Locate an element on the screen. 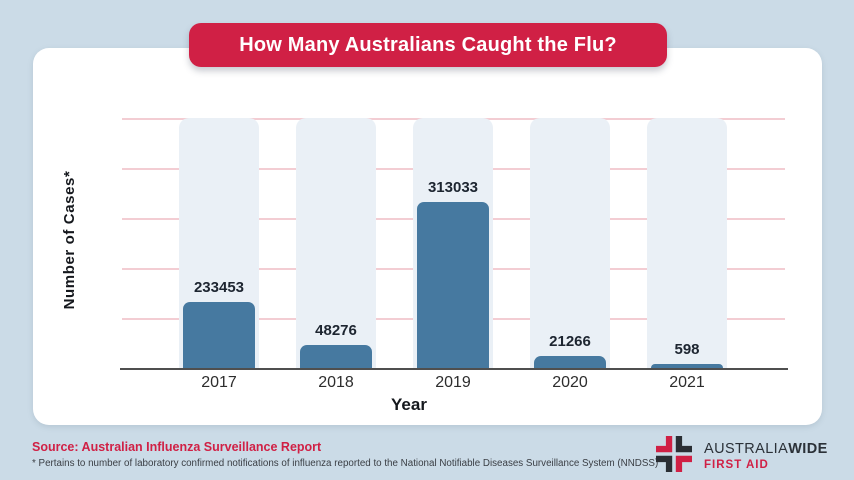 The height and width of the screenshot is (480, 854). x-tick-label: 2019 is located at coordinates (453, 382).